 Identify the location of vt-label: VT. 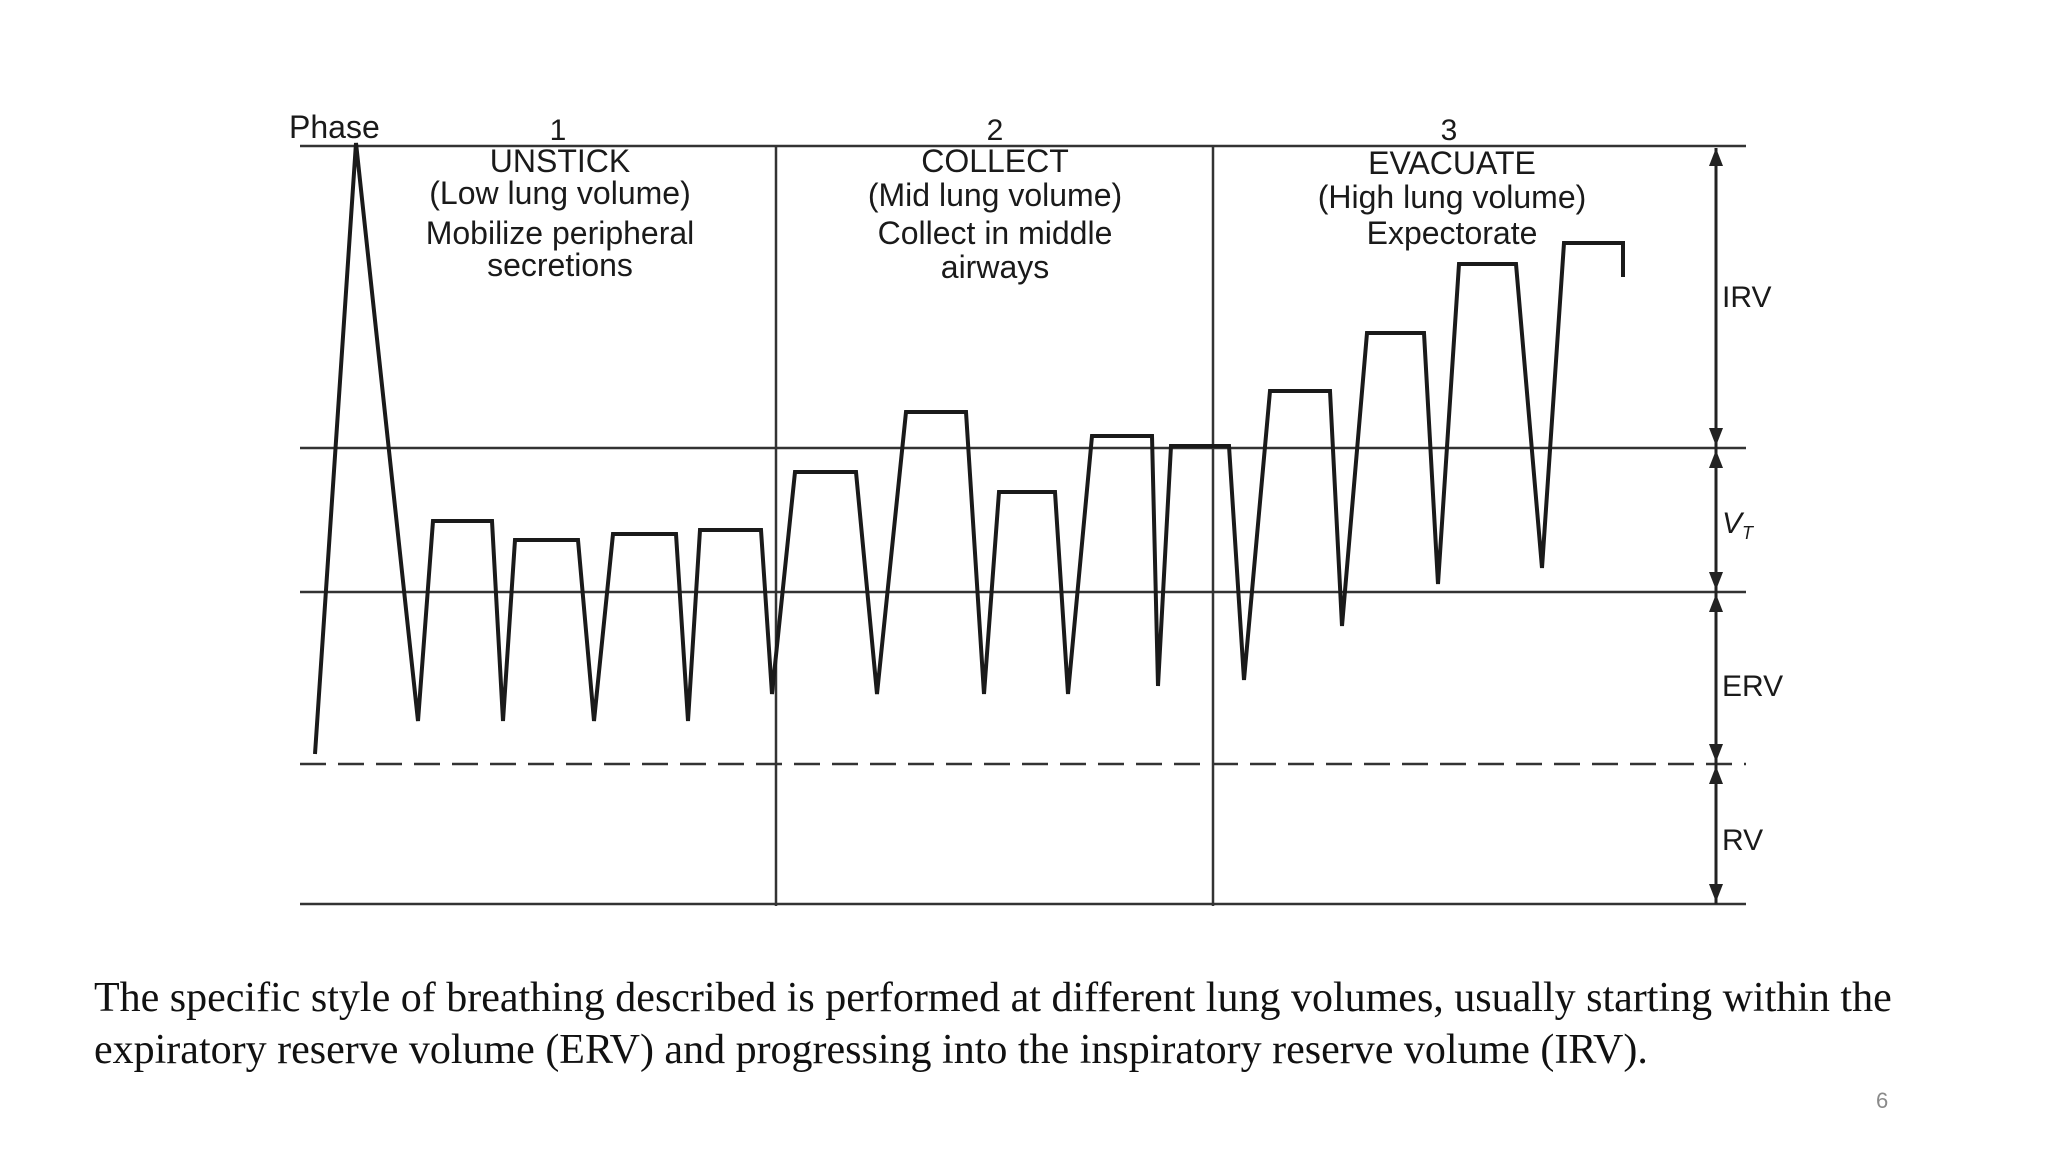
(1738, 525).